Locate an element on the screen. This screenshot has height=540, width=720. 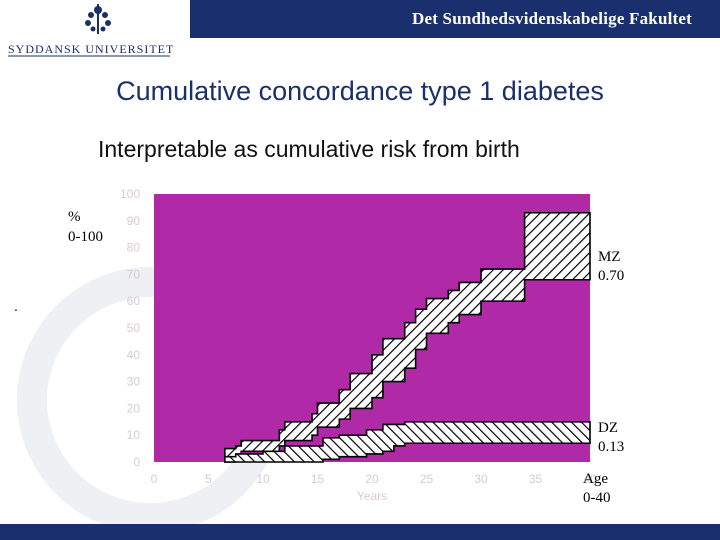
slide-title: Cumulative concordance type 1 diabetes is located at coordinates (360, 91).